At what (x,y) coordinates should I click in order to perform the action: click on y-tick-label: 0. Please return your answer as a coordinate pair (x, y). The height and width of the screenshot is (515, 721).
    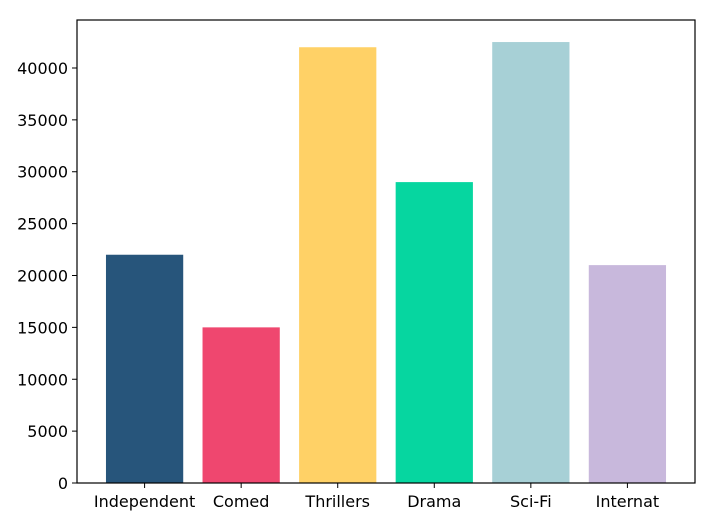
    Looking at the image, I should click on (63, 483).